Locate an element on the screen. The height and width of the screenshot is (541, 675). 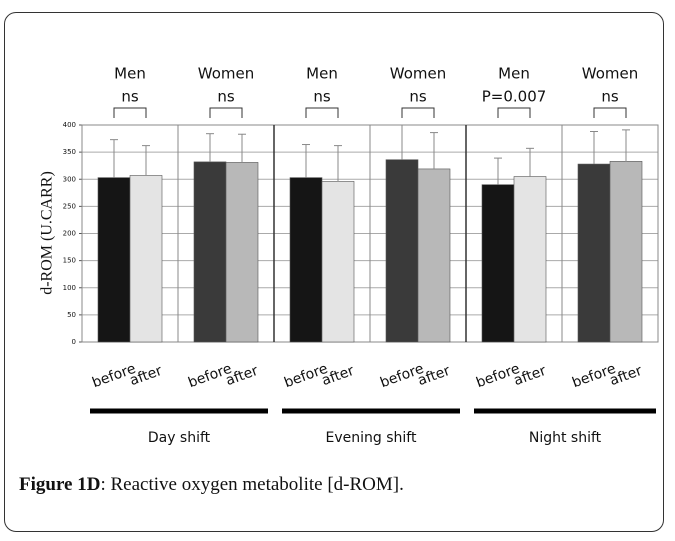
shift-label: Day shift is located at coordinates (179, 438).